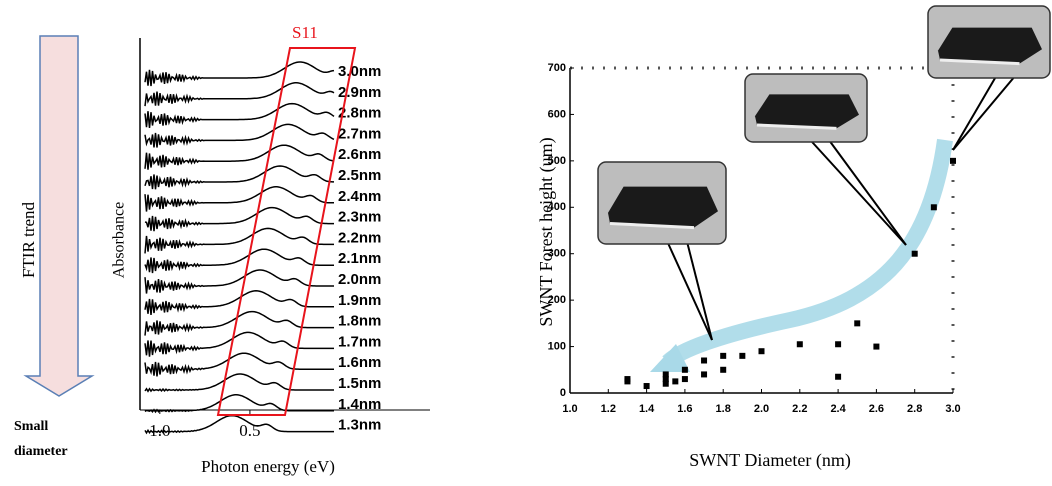 The height and width of the screenshot is (486, 1052). I want to click on x-tick-label: 2.2, so click(799, 409).